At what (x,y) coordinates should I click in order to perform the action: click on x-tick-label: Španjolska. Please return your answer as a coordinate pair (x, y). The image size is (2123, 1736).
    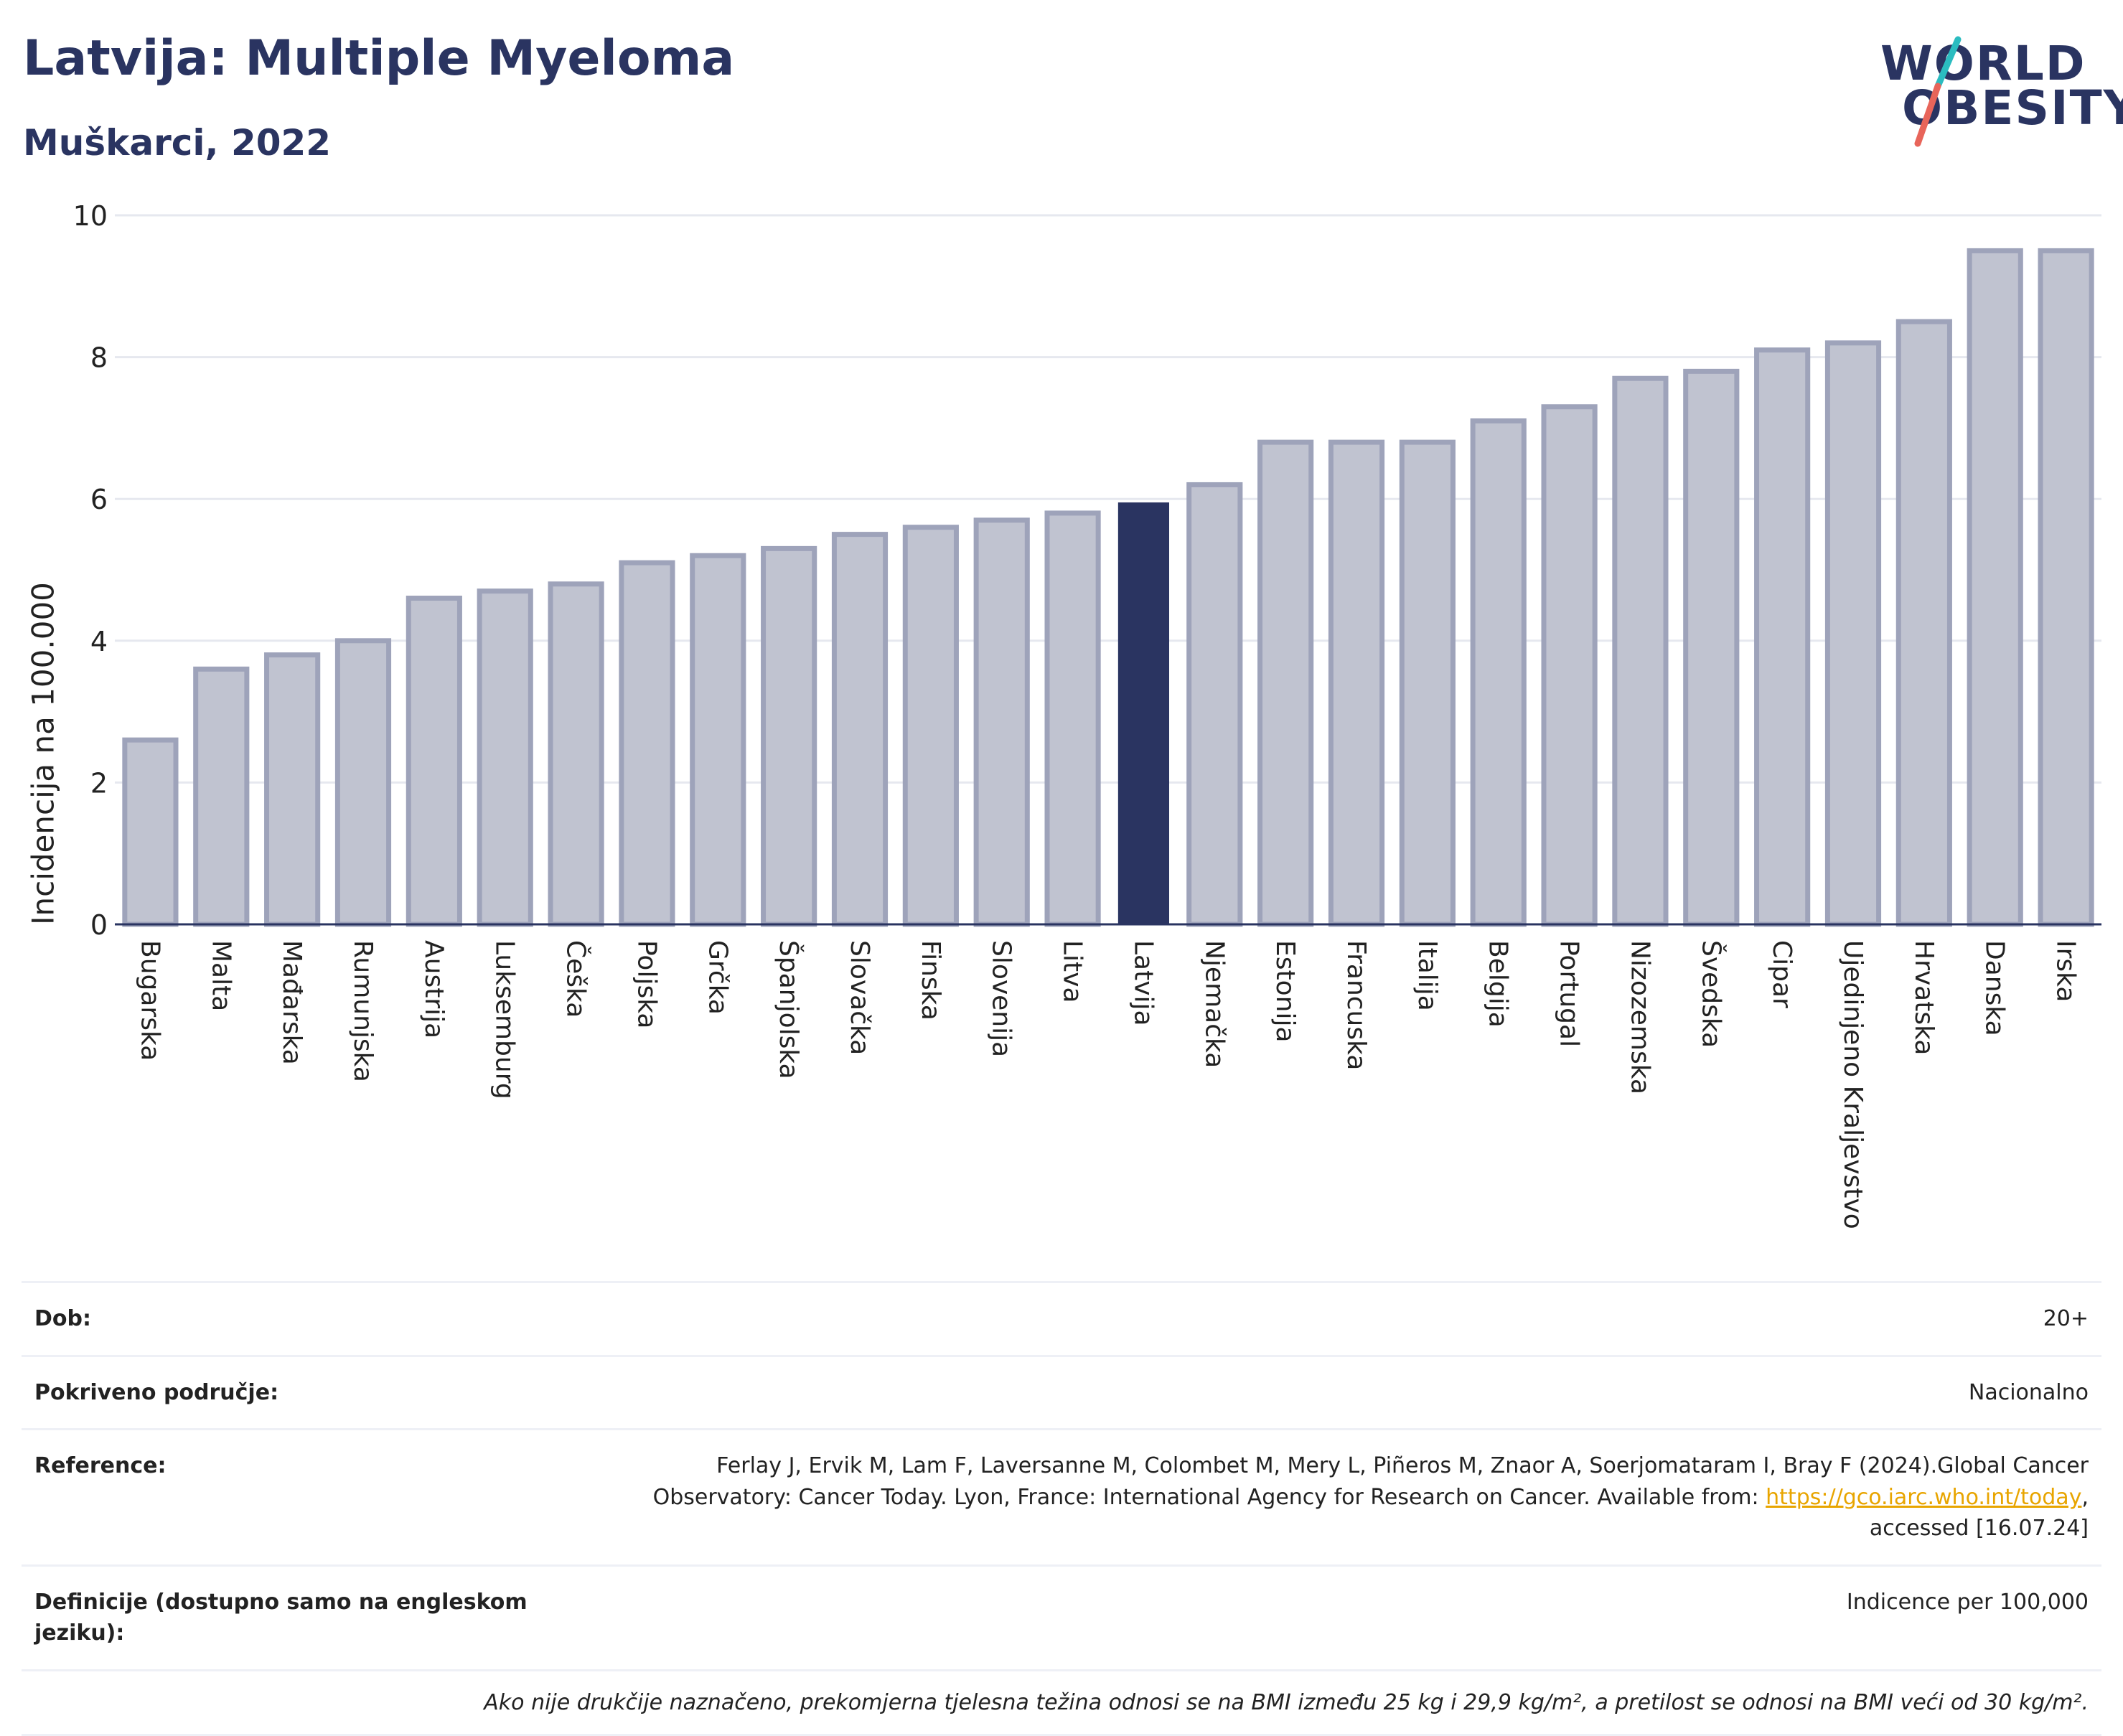
    Looking at the image, I should click on (789, 1009).